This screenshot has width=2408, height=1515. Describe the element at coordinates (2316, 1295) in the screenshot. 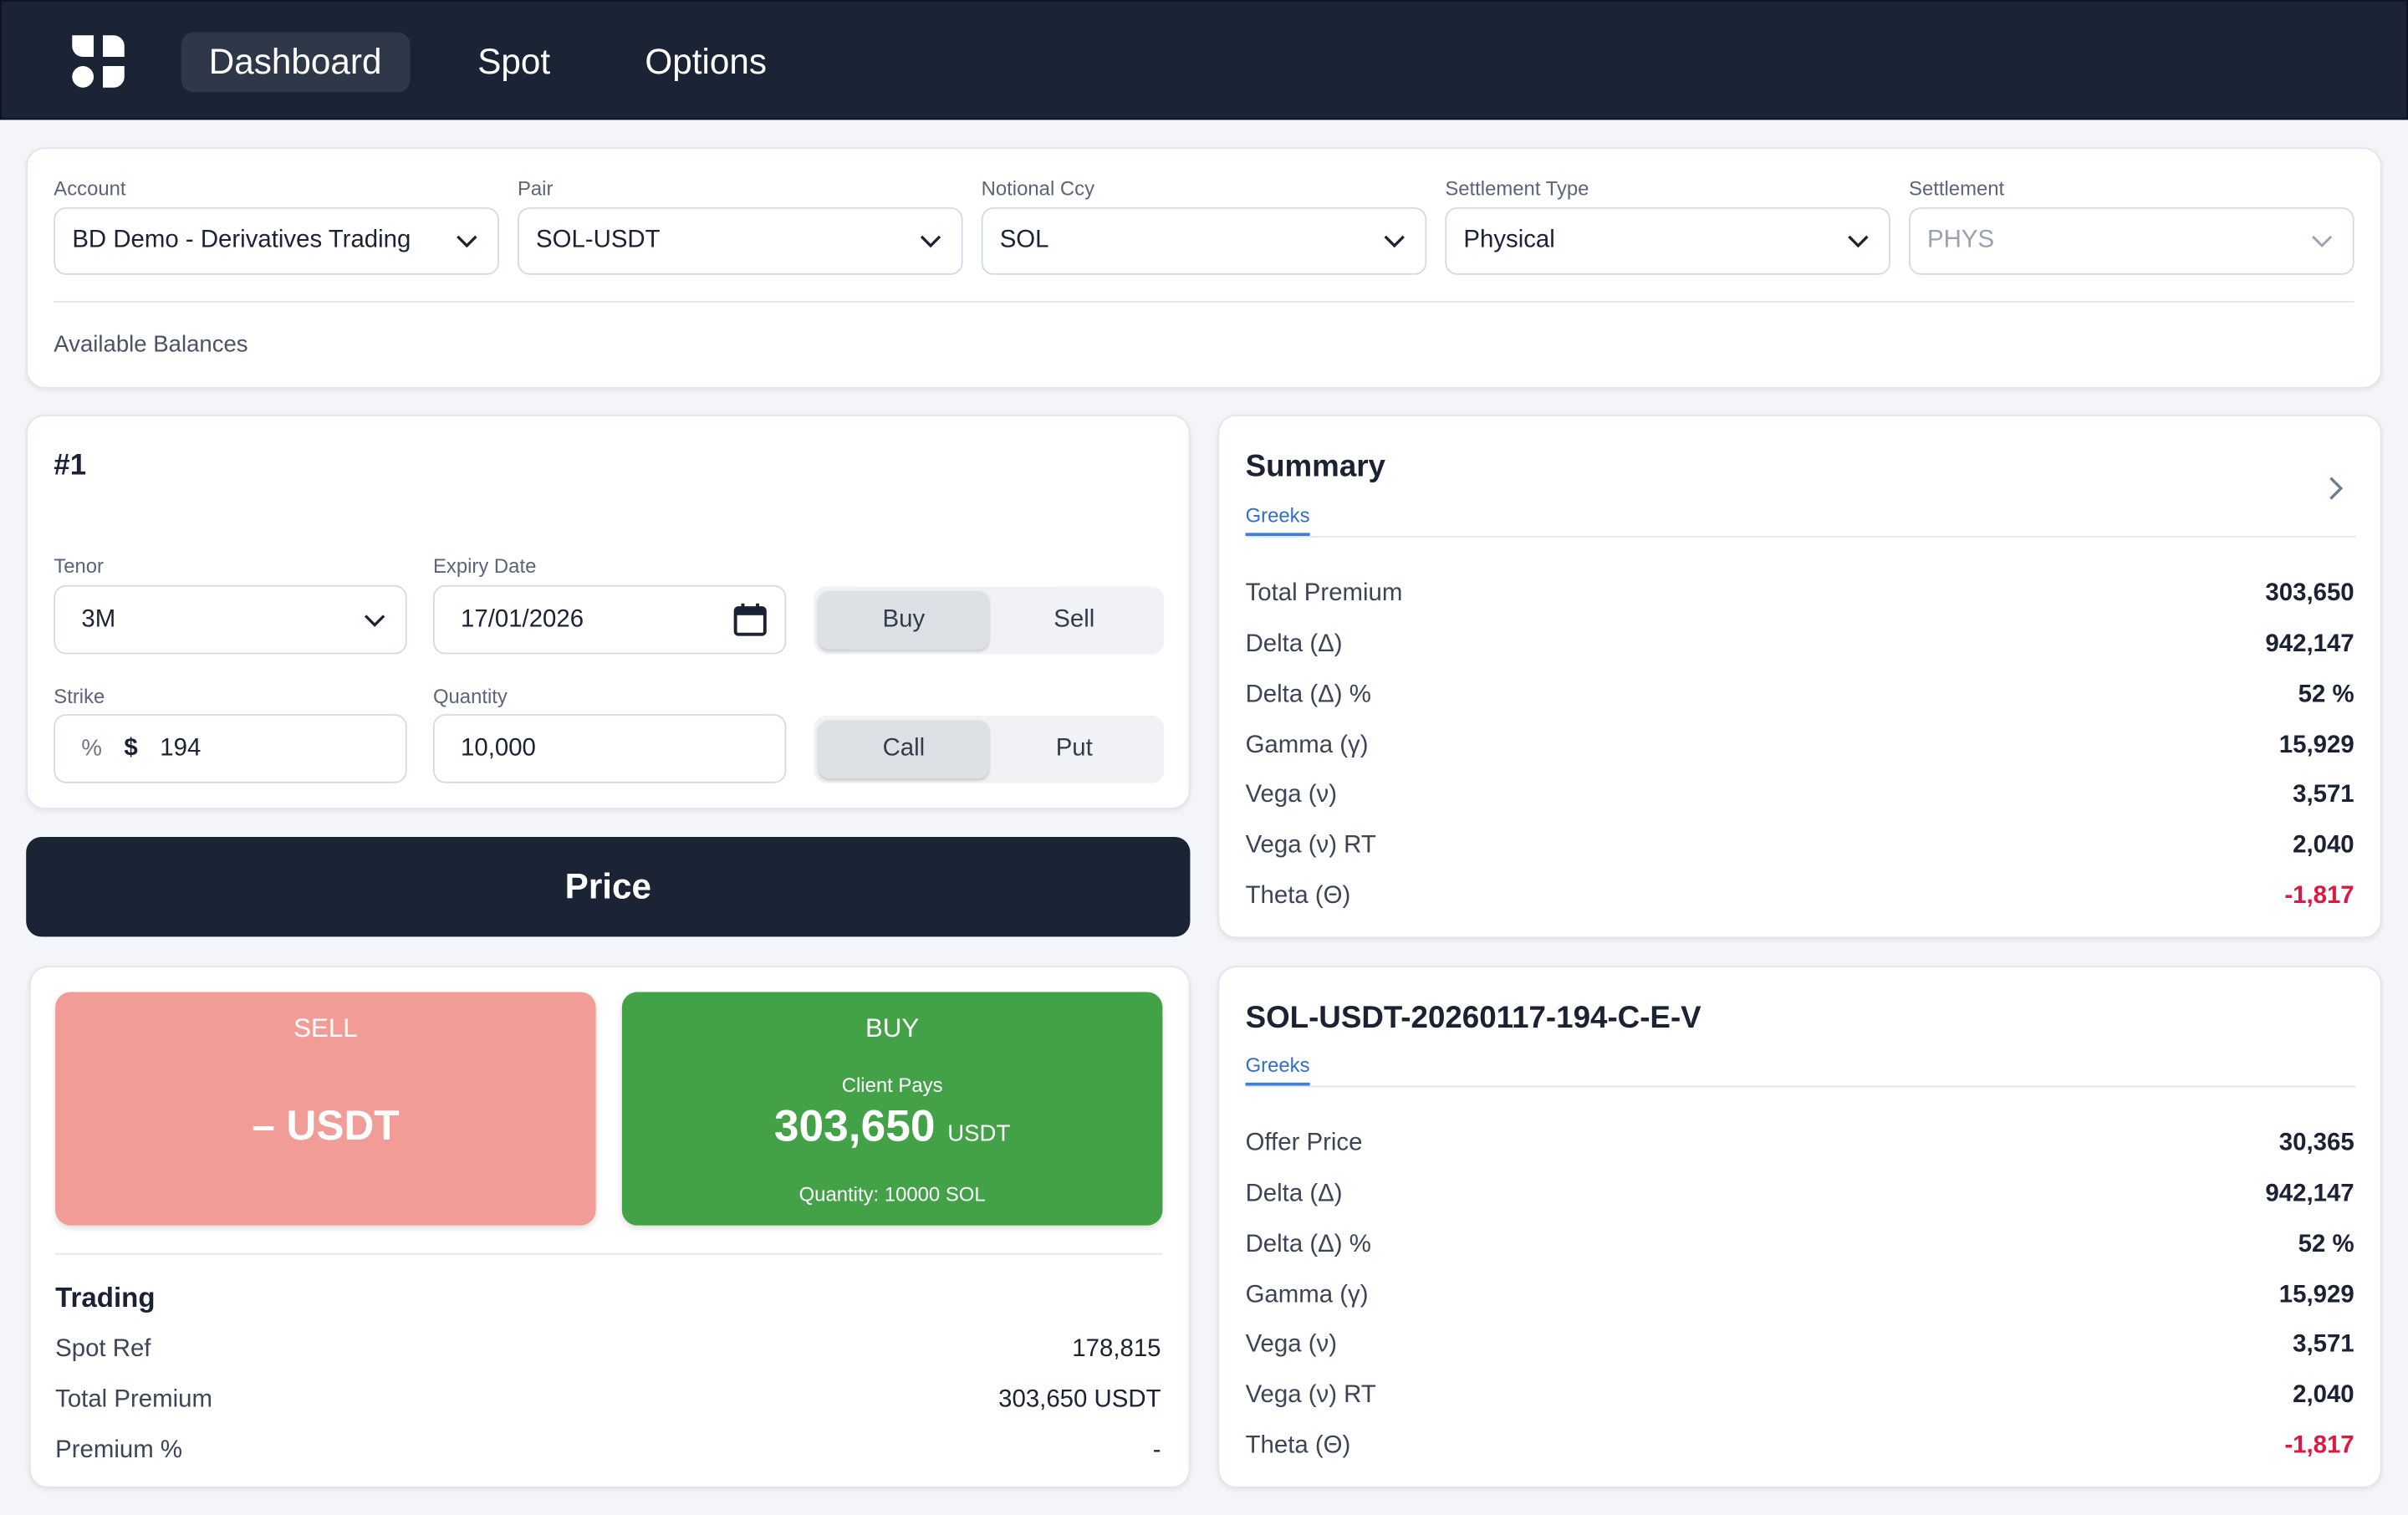

I see `instrument-row-value: 15,929` at that location.